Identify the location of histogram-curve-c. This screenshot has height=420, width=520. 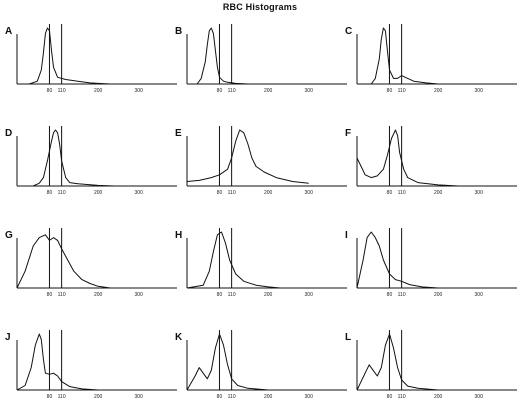
(398, 56).